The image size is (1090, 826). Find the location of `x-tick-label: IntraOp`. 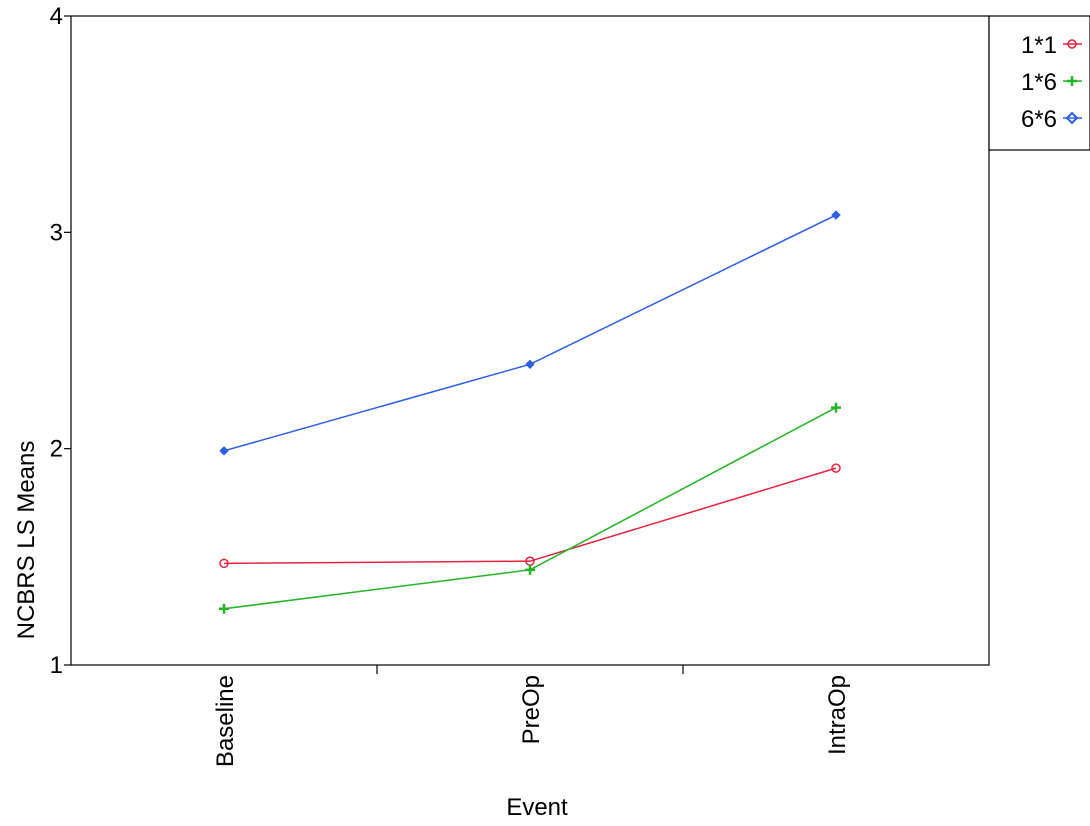

x-tick-label: IntraOp is located at coordinates (837, 715).